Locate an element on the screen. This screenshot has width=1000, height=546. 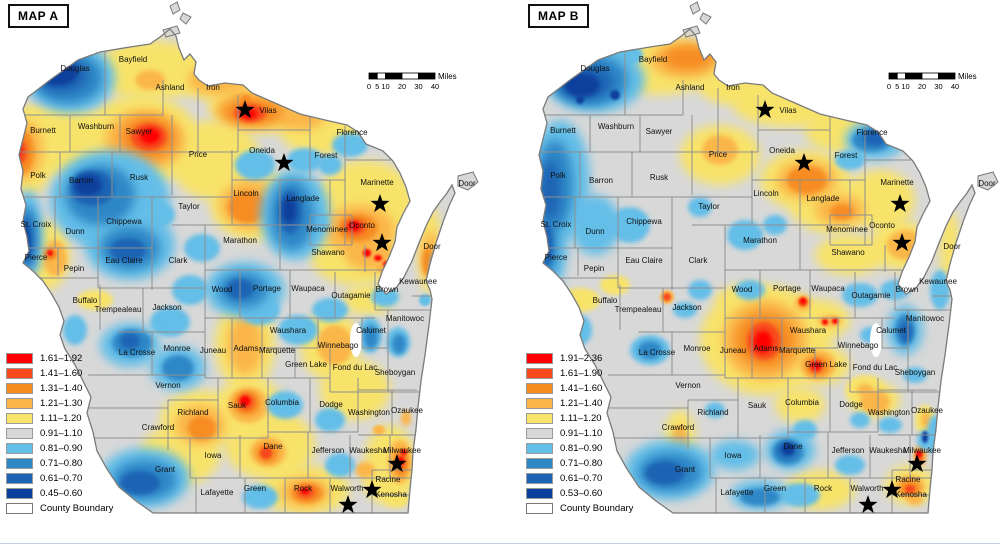
county-label: Sawyer is located at coordinates (659, 131).